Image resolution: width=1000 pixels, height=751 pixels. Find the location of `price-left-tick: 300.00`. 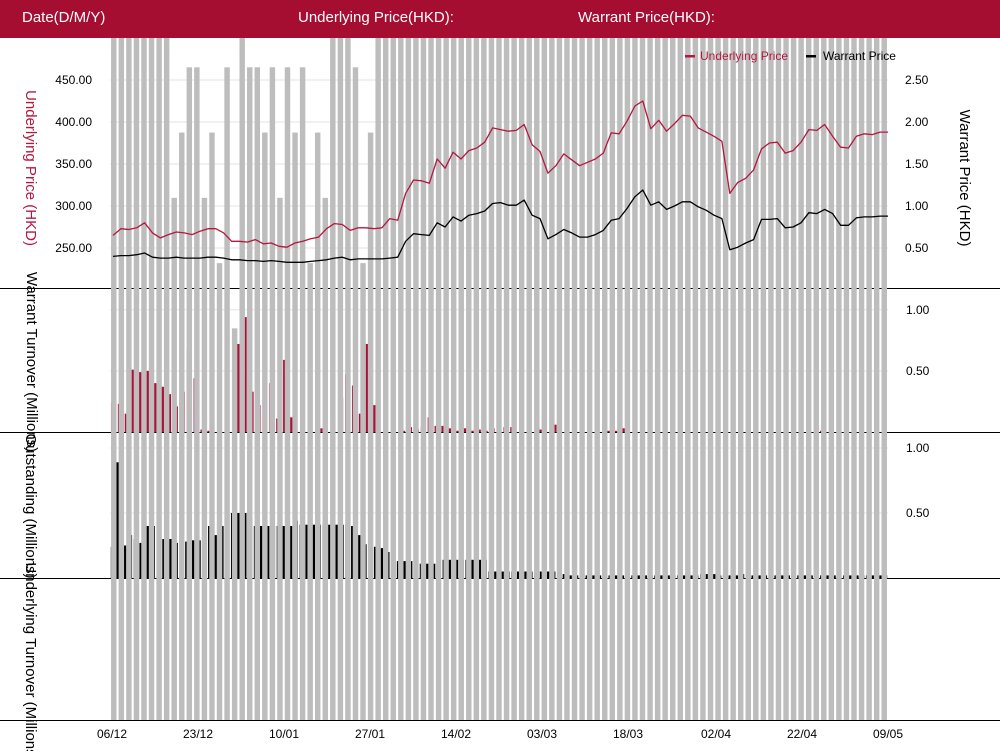

price-left-tick: 300.00 is located at coordinates (73, 206).